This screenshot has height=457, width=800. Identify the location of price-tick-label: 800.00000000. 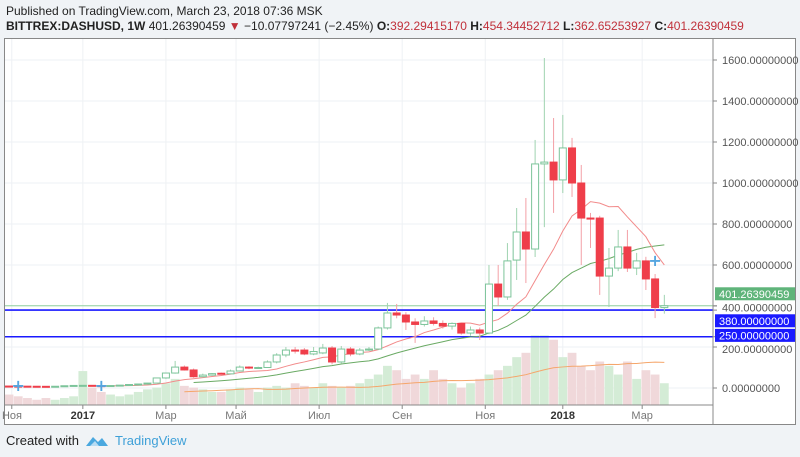
(757, 225).